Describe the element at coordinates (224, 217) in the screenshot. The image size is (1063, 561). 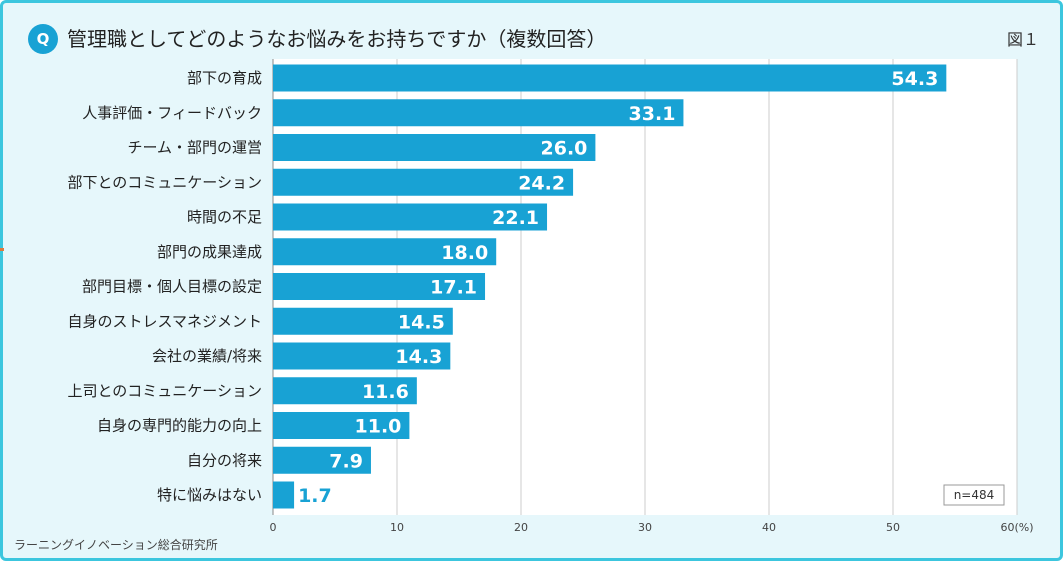
I see `category-label: 時間の不足` at that location.